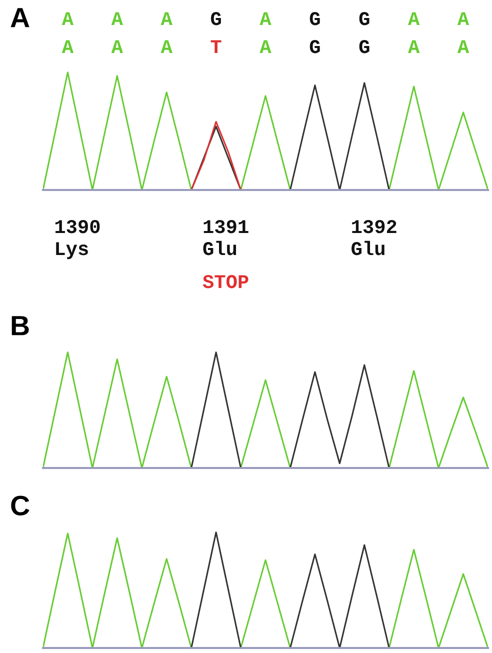  Describe the element at coordinates (20, 326) in the screenshot. I see `chart-title: B` at that location.